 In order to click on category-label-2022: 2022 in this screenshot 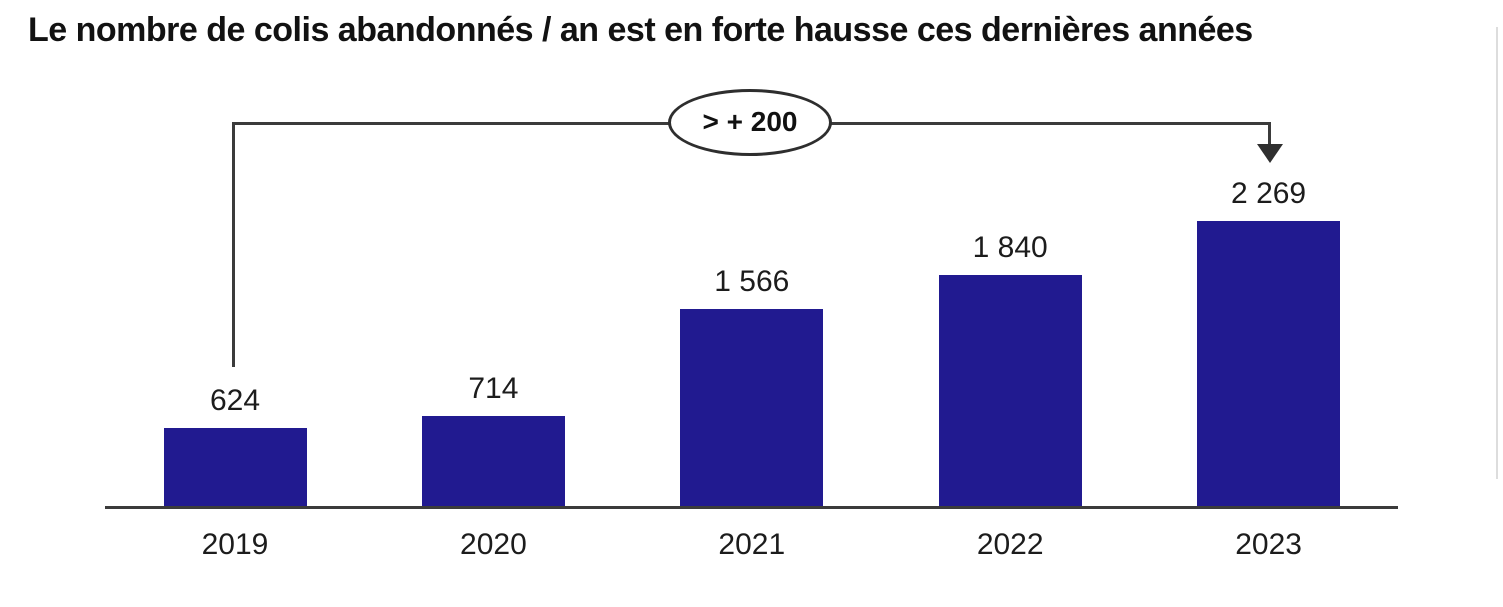, I will do `click(1010, 544)`.